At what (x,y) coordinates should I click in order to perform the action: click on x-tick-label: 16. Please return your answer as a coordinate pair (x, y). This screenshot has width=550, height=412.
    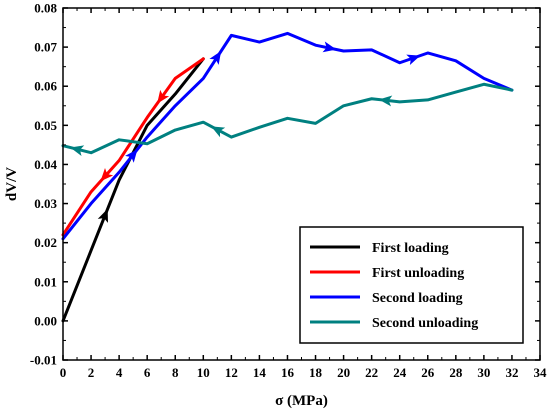
    Looking at the image, I should click on (288, 372).